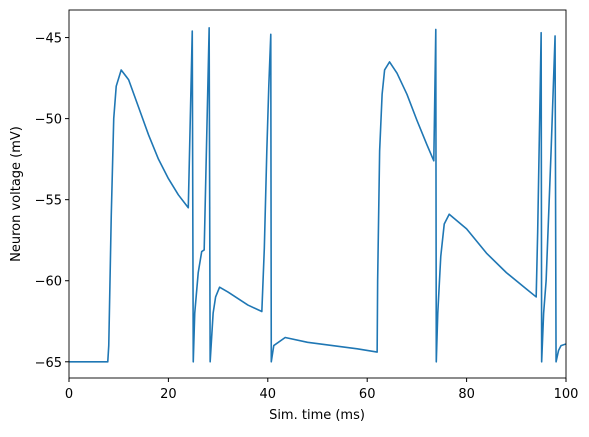 This screenshot has width=589, height=437. I want to click on x-tick-label: 100, so click(566, 394).